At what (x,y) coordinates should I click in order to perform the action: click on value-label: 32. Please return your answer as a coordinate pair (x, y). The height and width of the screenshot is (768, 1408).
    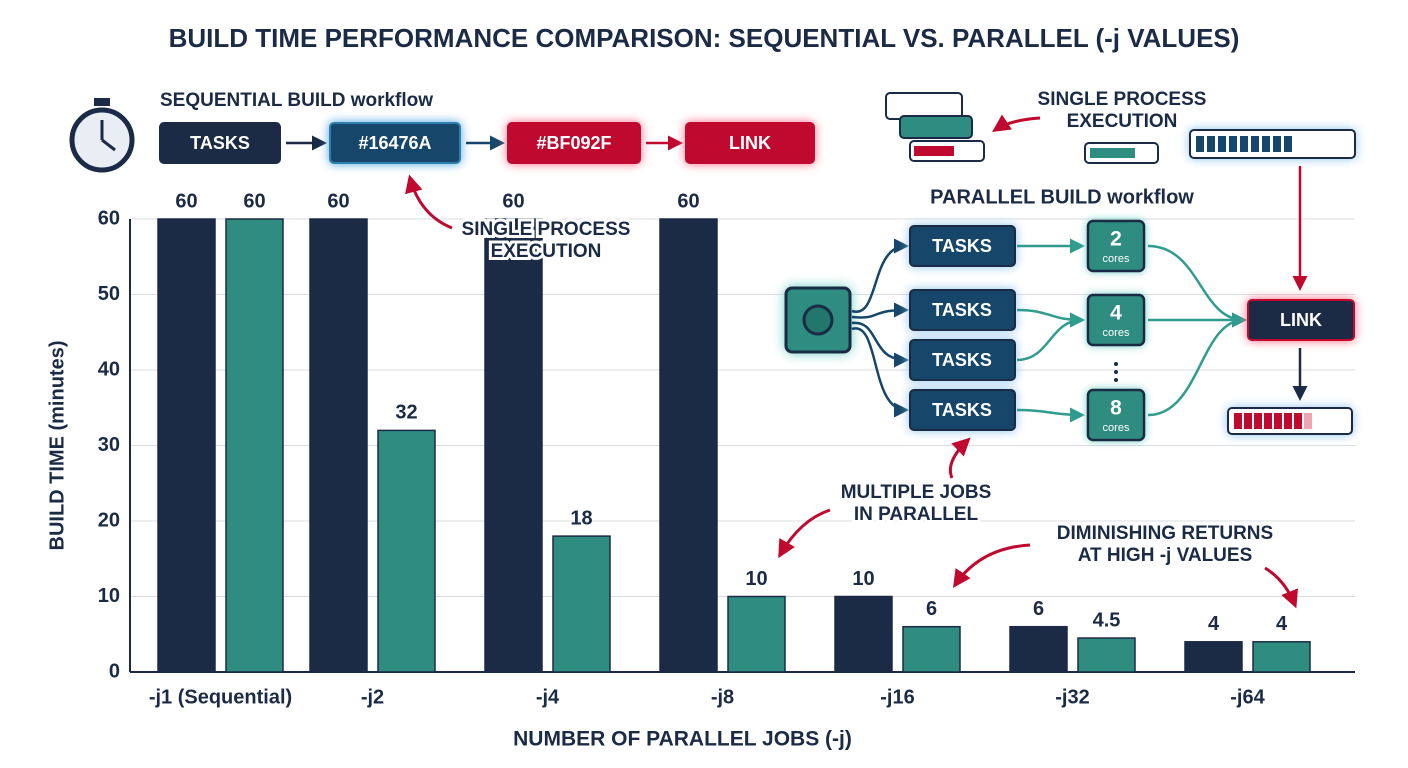
    Looking at the image, I should click on (406, 413).